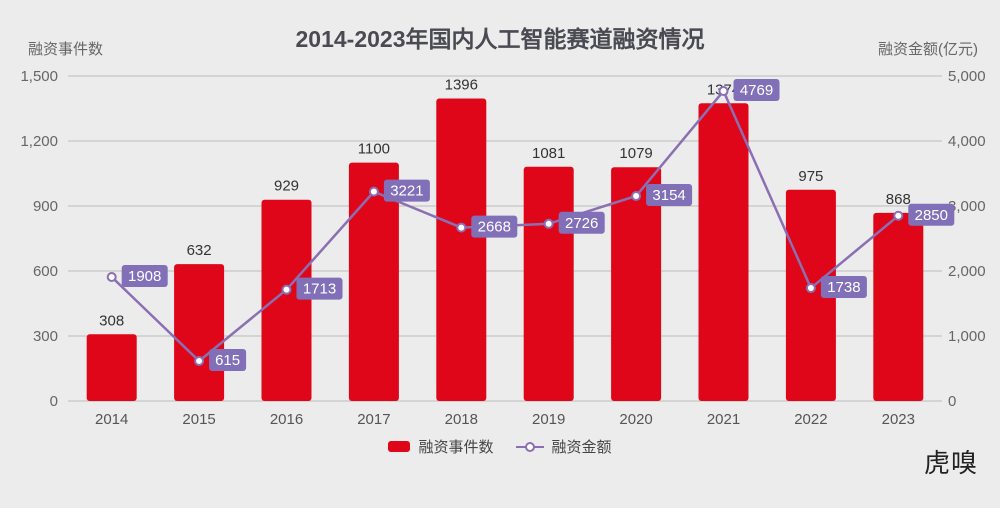  Describe the element at coordinates (45, 271) in the screenshot. I see `left-tick-label: 600` at that location.